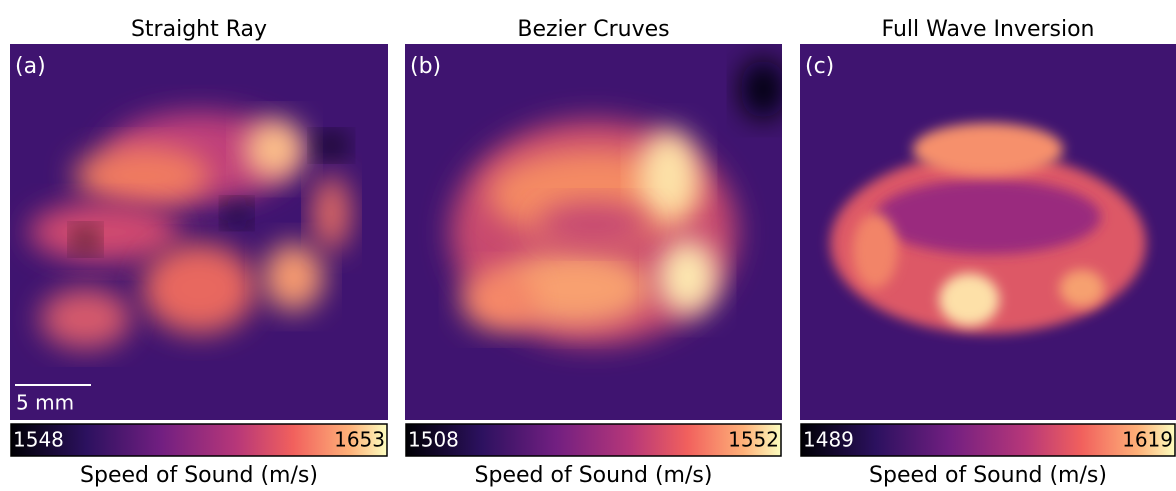 This screenshot has width=1176, height=491. Describe the element at coordinates (828, 440) in the screenshot. I see `colorbar-min: 1489` at that location.